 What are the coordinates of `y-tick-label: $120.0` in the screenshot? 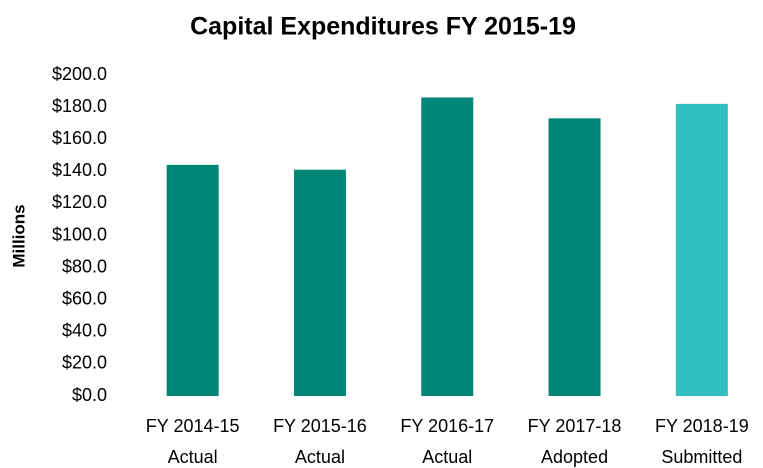 It's located at (79, 202).